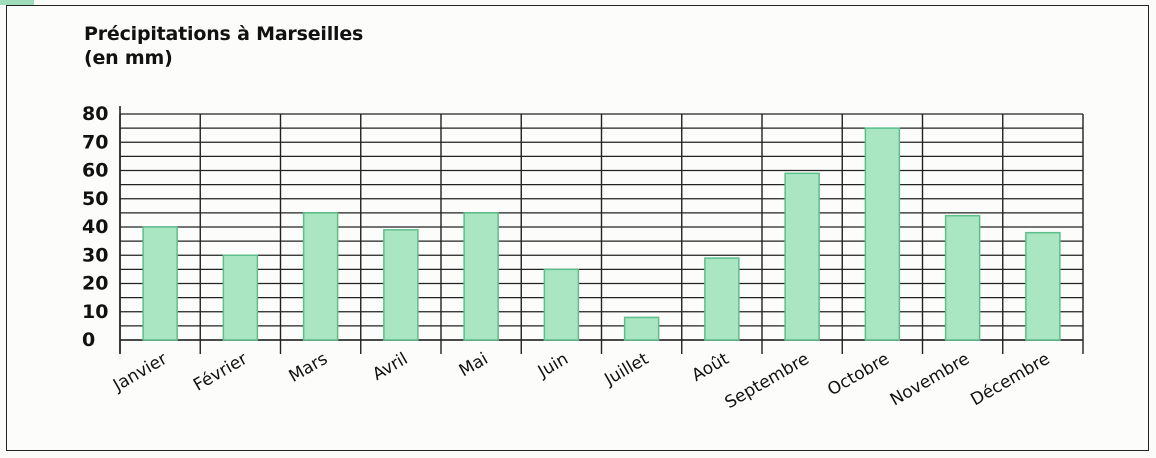 The height and width of the screenshot is (458, 1156). Describe the element at coordinates (95, 114) in the screenshot. I see `y-tick-label: 80` at that location.